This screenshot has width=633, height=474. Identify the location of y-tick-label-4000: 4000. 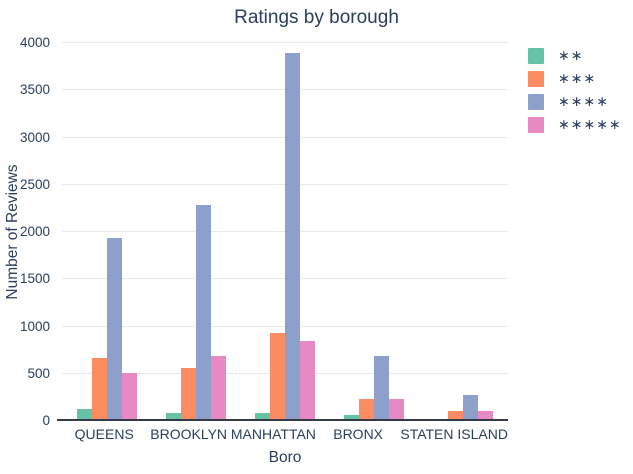
(34, 42).